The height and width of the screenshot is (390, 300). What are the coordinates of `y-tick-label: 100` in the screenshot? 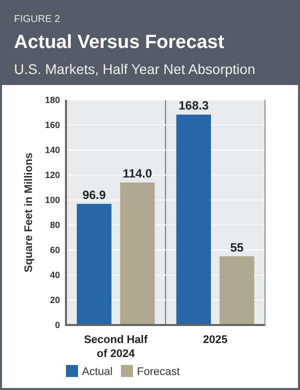 It's located at (52, 200).